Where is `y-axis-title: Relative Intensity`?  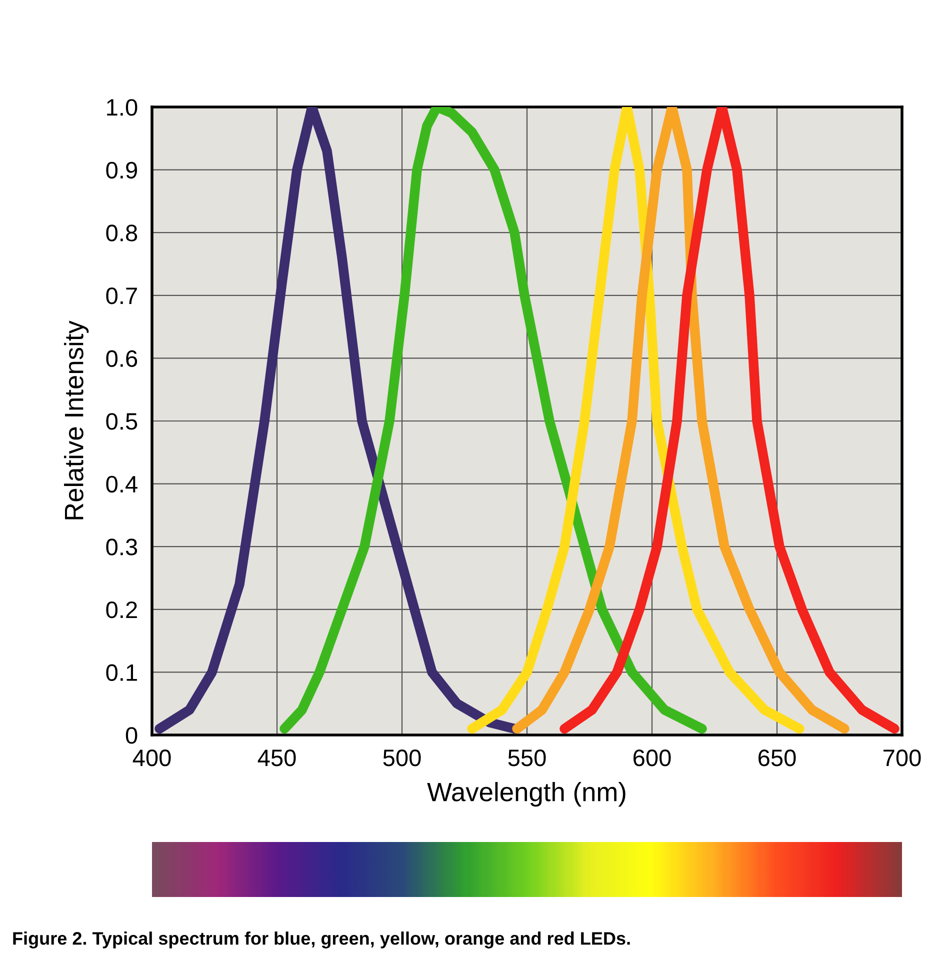 y-axis-title: Relative Intensity is located at coordinates (76, 420).